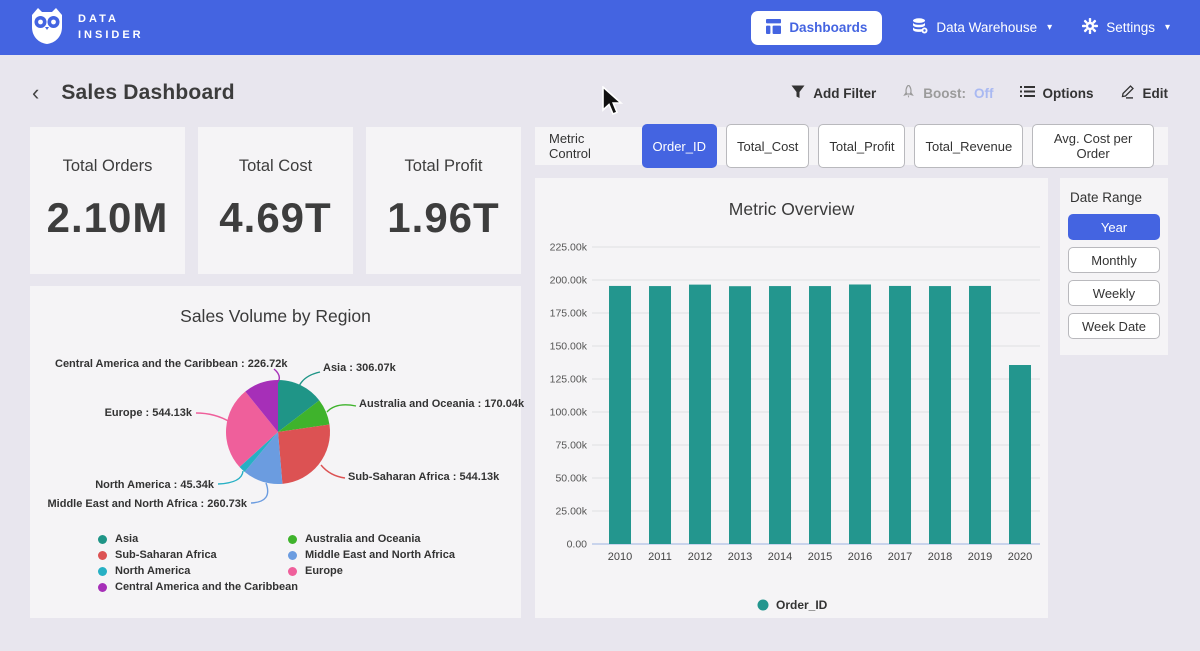  Describe the element at coordinates (700, 414) in the screenshot. I see `bar-2012` at that location.